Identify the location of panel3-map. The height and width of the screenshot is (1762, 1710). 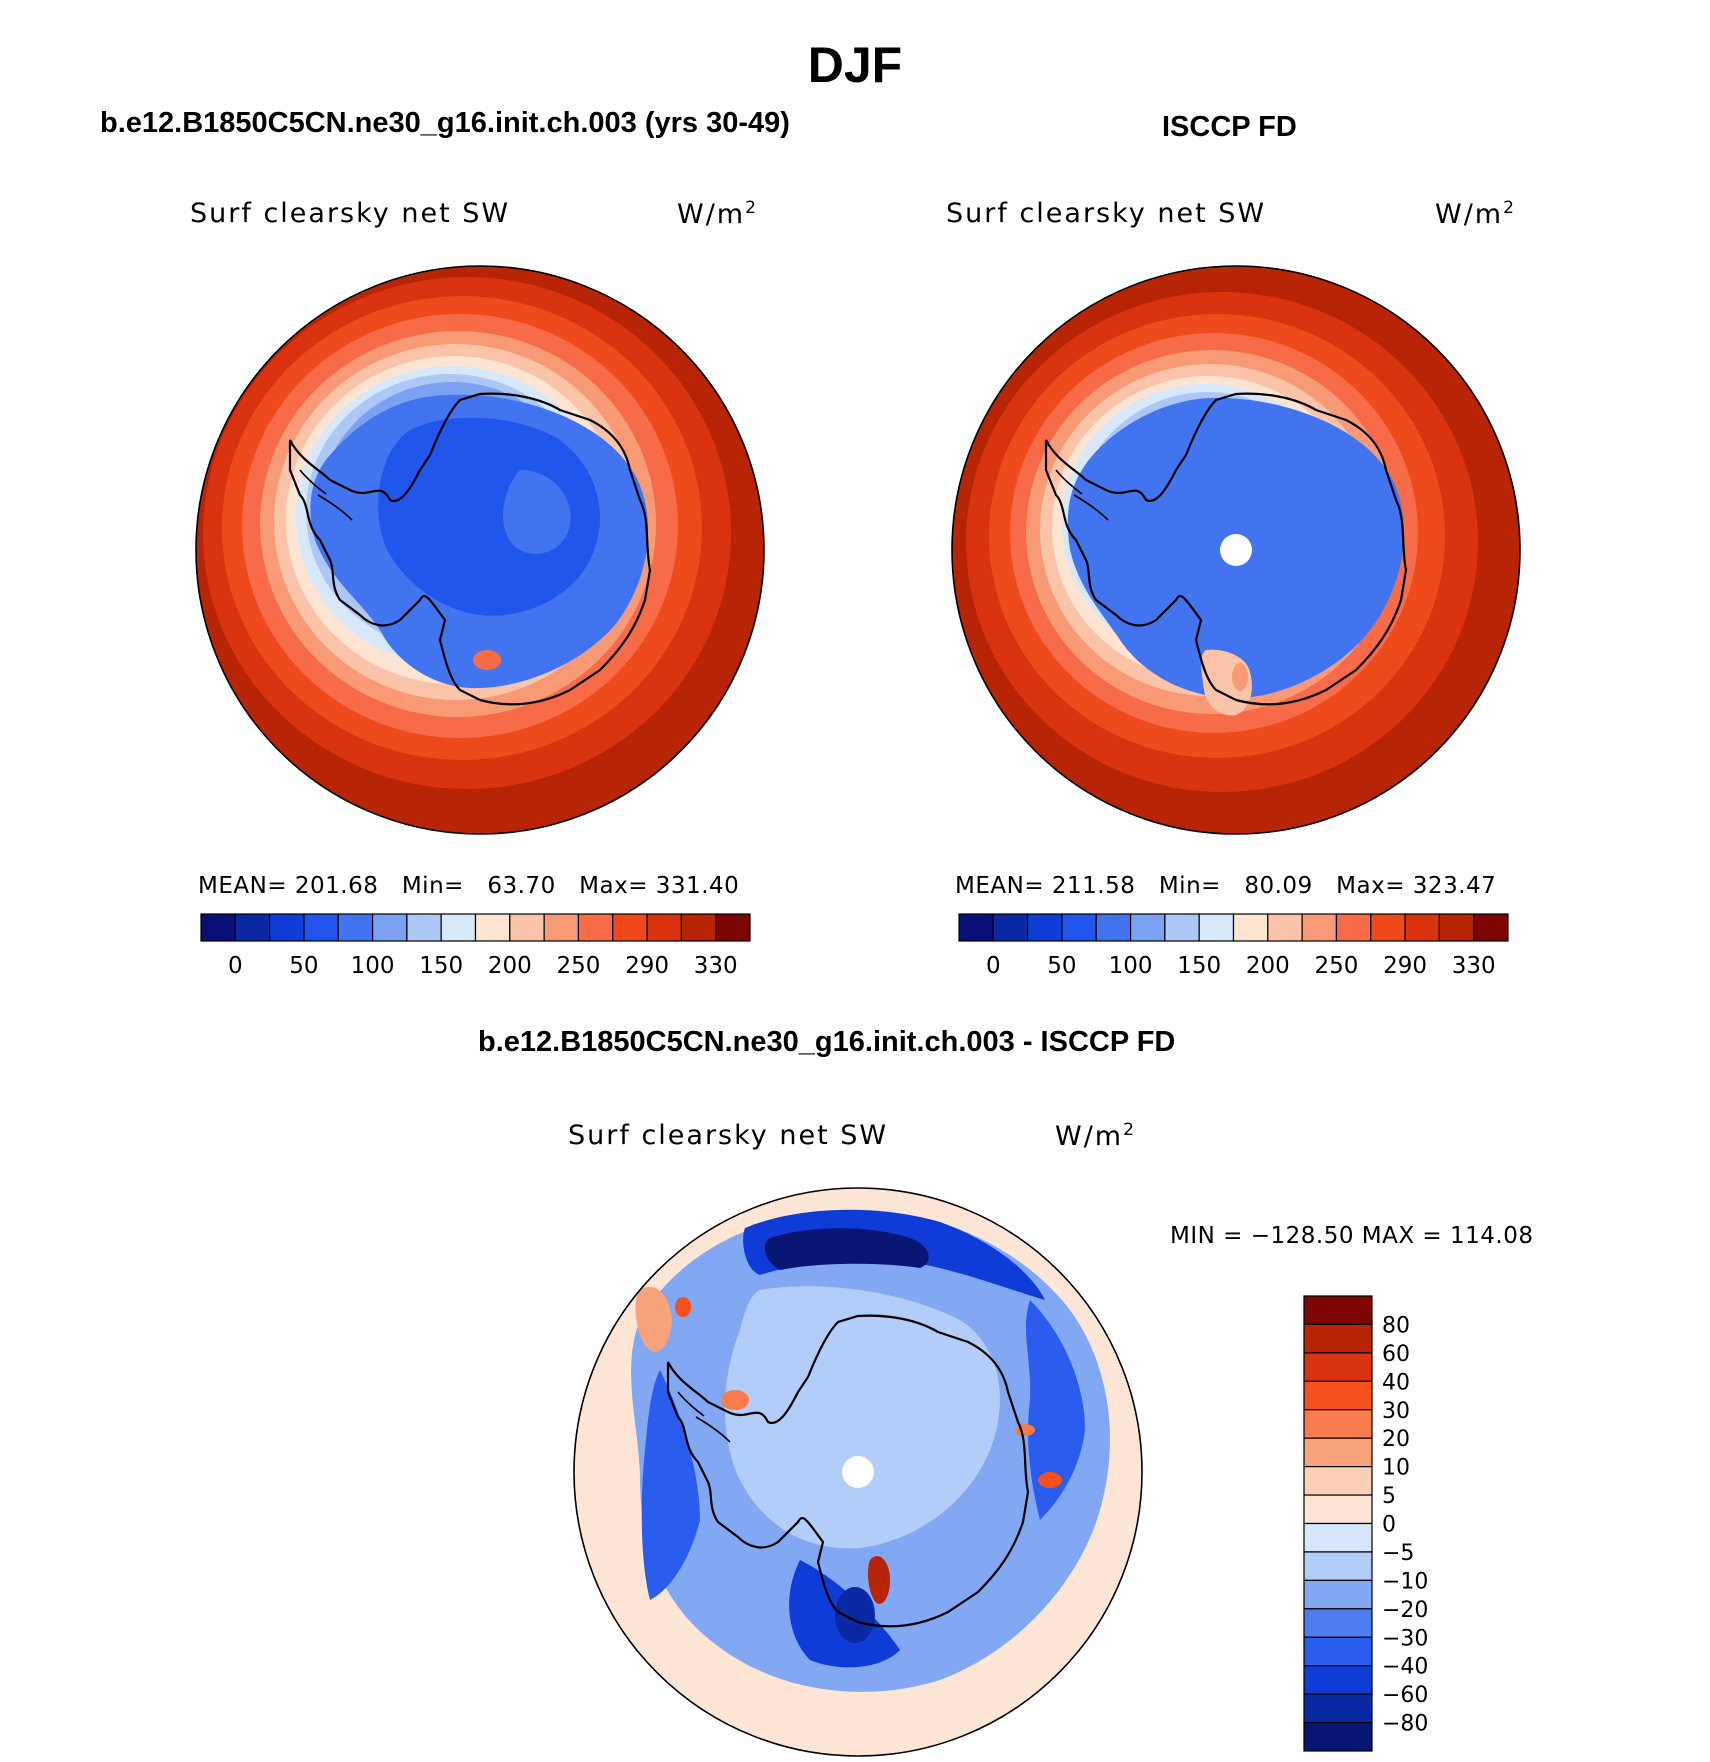
(858, 1472).